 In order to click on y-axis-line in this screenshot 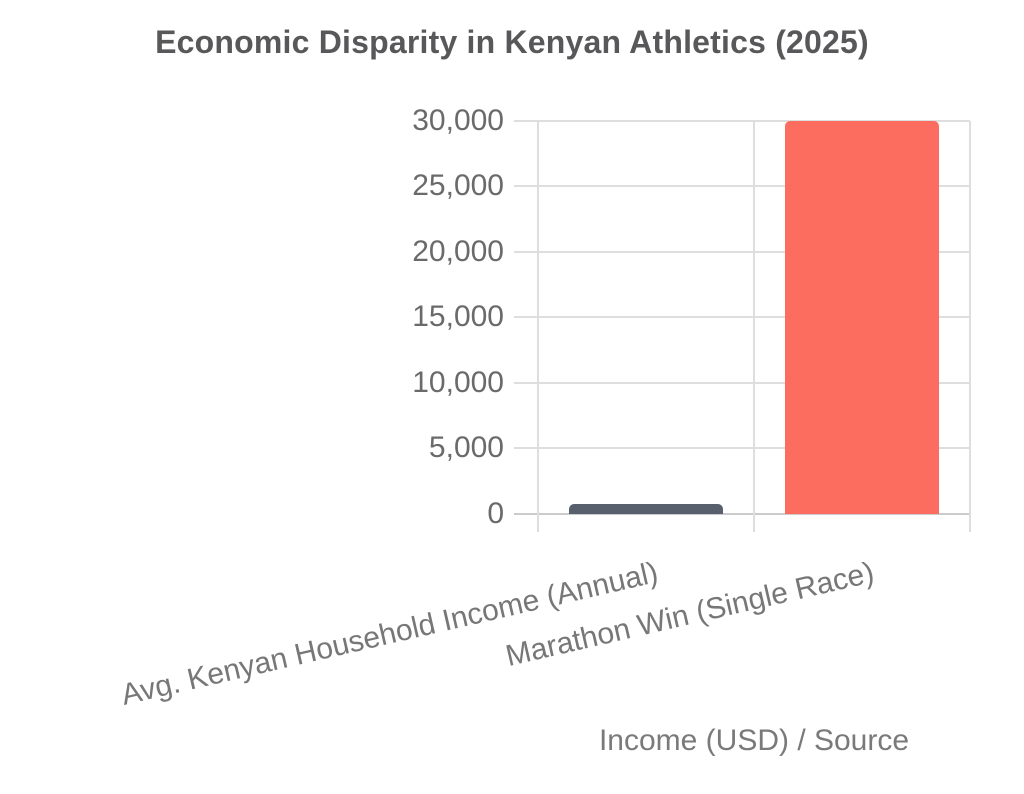, I will do `click(538, 326)`.